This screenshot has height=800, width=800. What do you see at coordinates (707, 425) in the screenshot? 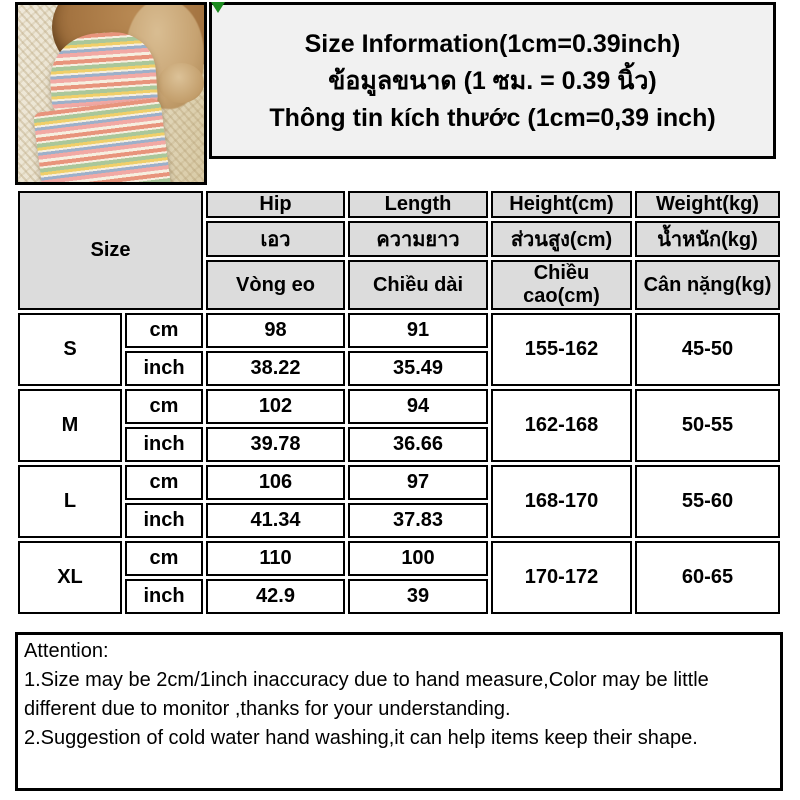
I see `m-weight: 50-55` at bounding box center [707, 425].